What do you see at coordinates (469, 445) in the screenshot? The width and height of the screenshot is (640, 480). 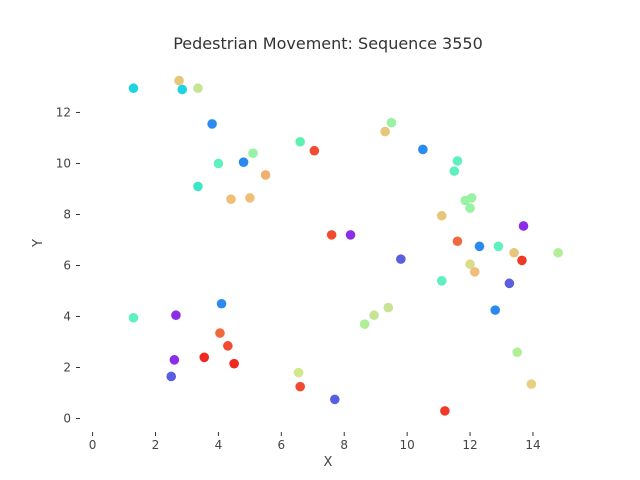 I see `x-tick-label: 12` at bounding box center [469, 445].